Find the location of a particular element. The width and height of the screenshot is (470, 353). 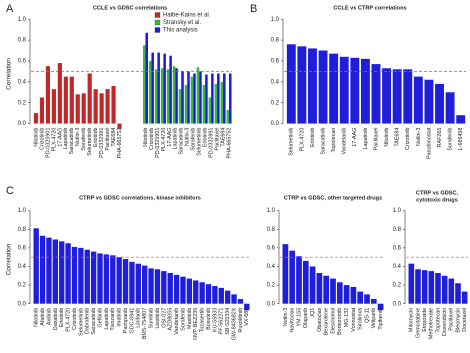

x-tick-label: Panobinostat is located at coordinates (429, 143).